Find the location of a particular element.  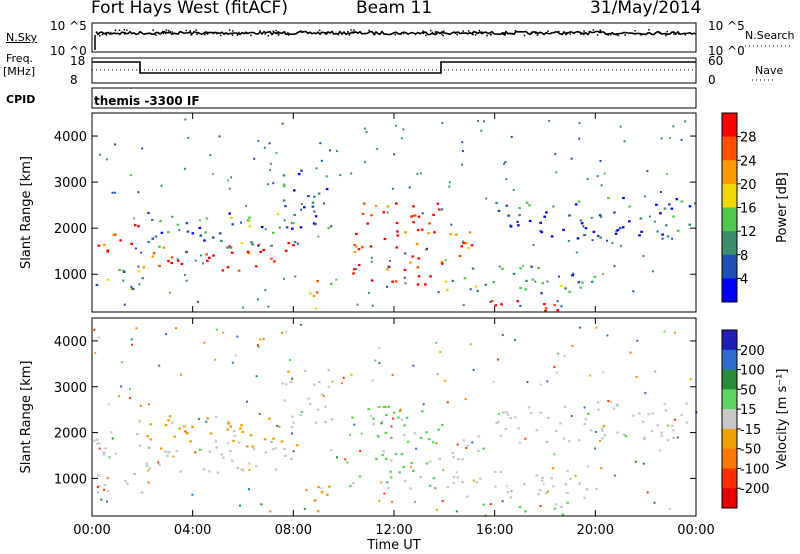

cpid-label: CPID is located at coordinates (21, 99).